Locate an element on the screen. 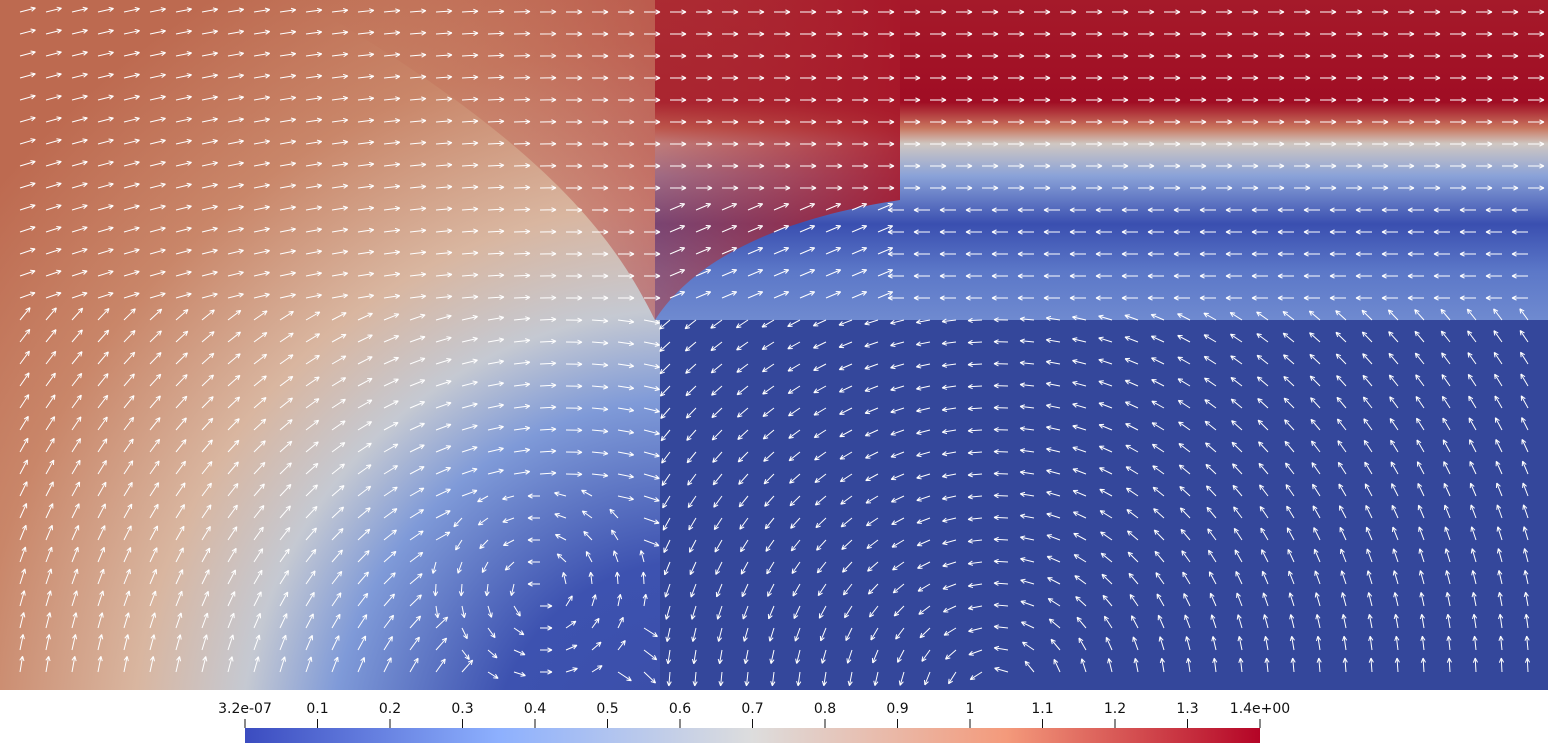 This screenshot has height=749, width=1548. tick-label: 1 is located at coordinates (970, 709).